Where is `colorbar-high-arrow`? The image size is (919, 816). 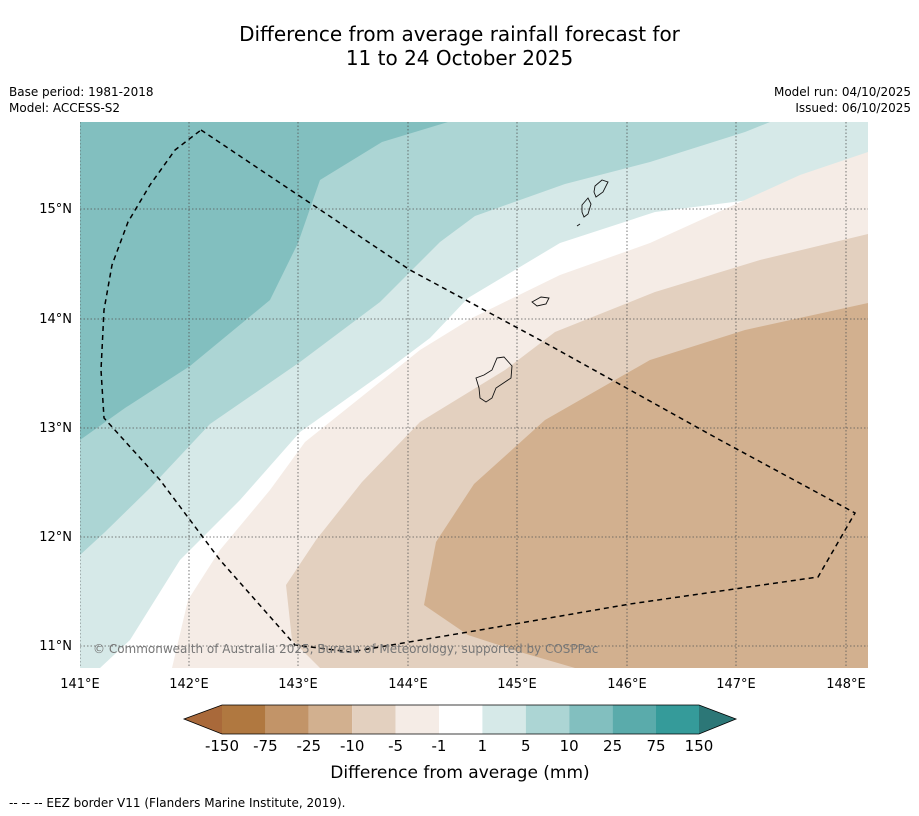 colorbar-high-arrow is located at coordinates (717, 719).